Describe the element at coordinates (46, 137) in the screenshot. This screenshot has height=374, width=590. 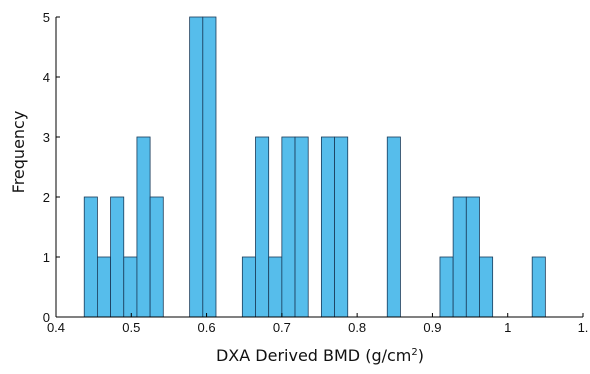
I see `y-tick-label: 3` at that location.